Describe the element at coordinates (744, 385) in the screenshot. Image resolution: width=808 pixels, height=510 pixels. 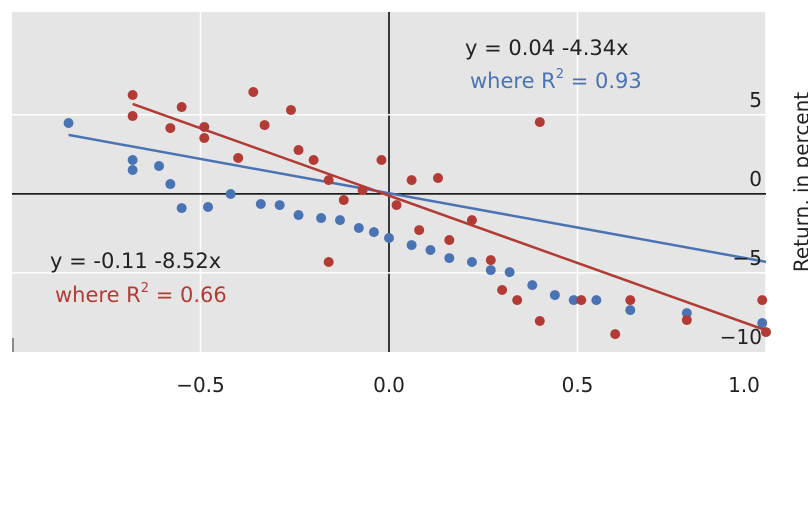
I see `x-tick-label: 1.0` at that location.